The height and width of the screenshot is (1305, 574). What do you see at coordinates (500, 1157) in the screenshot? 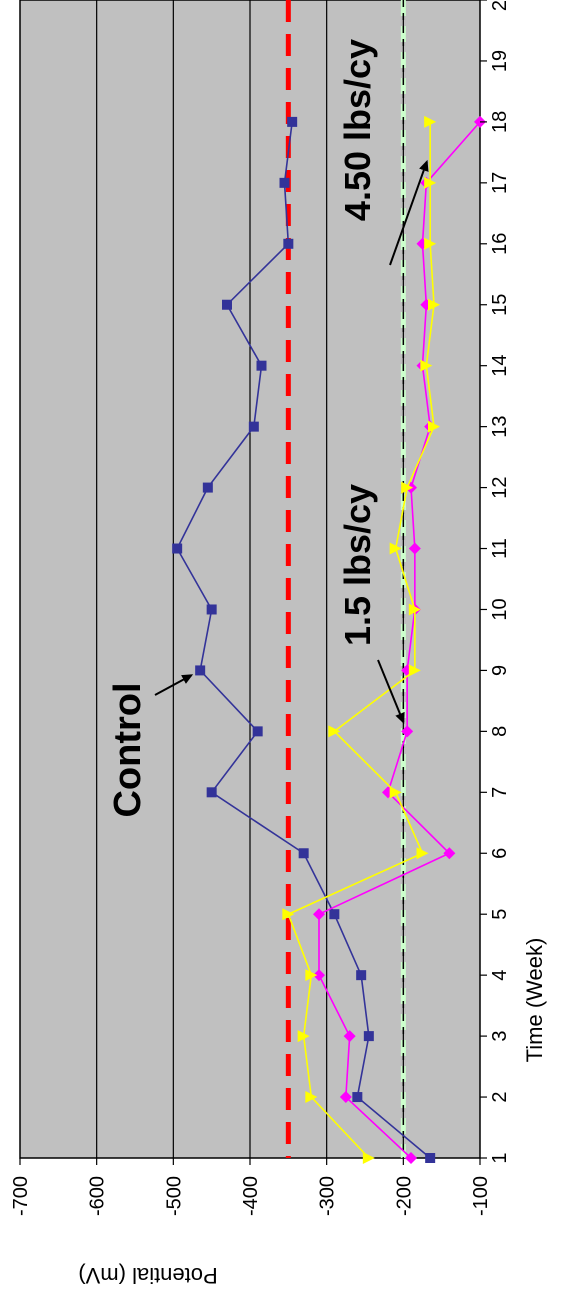
I see `x-tick-label: 1` at bounding box center [500, 1157].